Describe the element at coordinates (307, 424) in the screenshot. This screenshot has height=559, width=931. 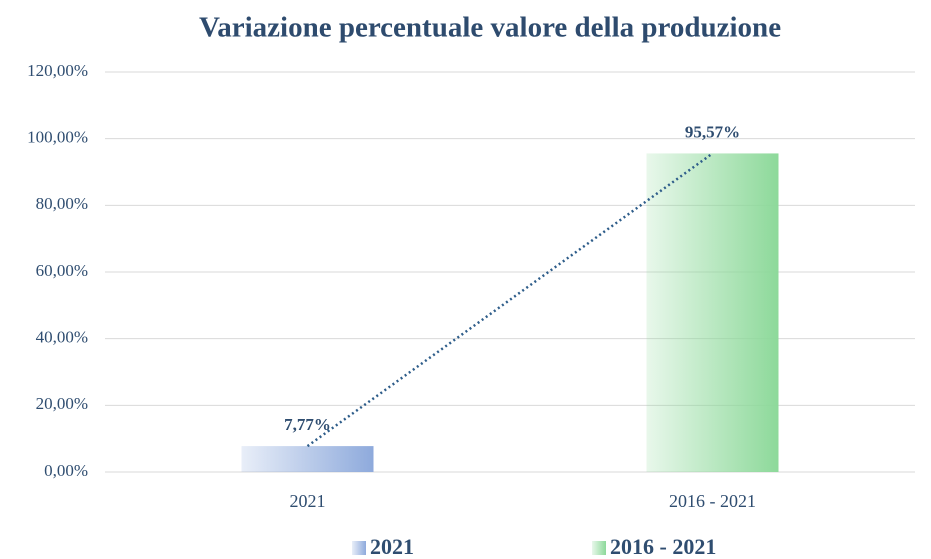
I see `data-label: 7,77%` at that location.